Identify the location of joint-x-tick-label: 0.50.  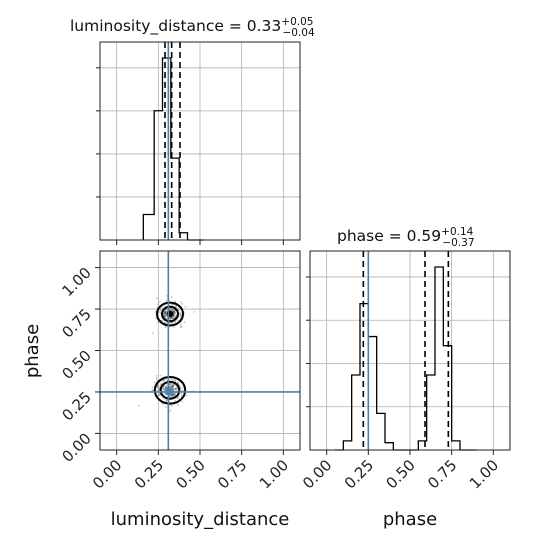
(190, 474).